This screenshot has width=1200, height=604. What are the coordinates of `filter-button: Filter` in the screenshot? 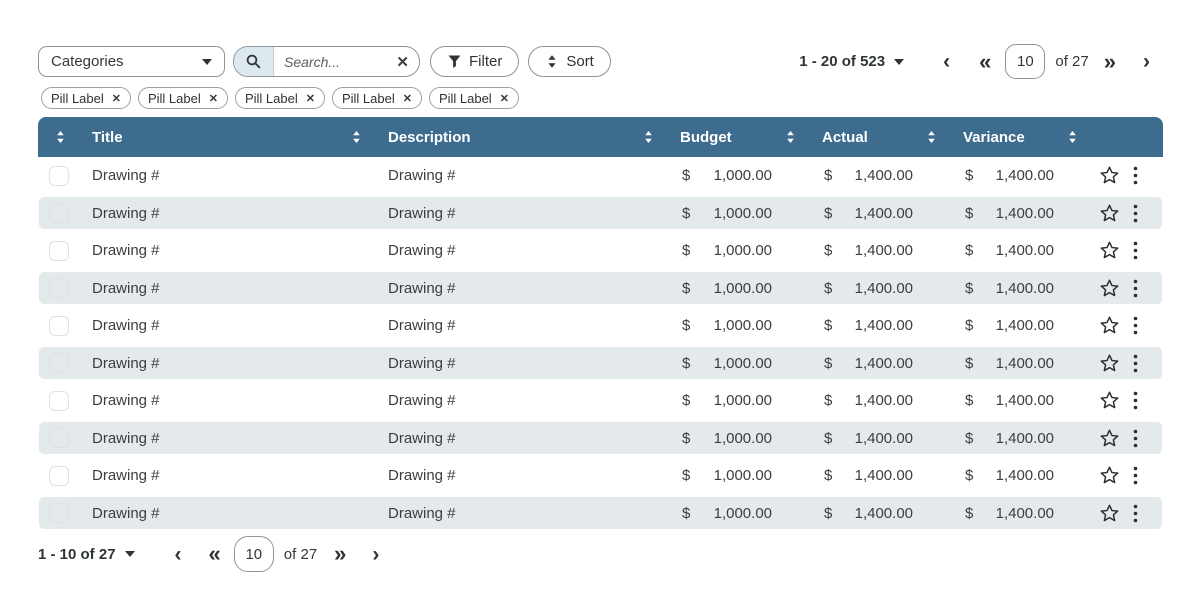 It's located at (475, 61).